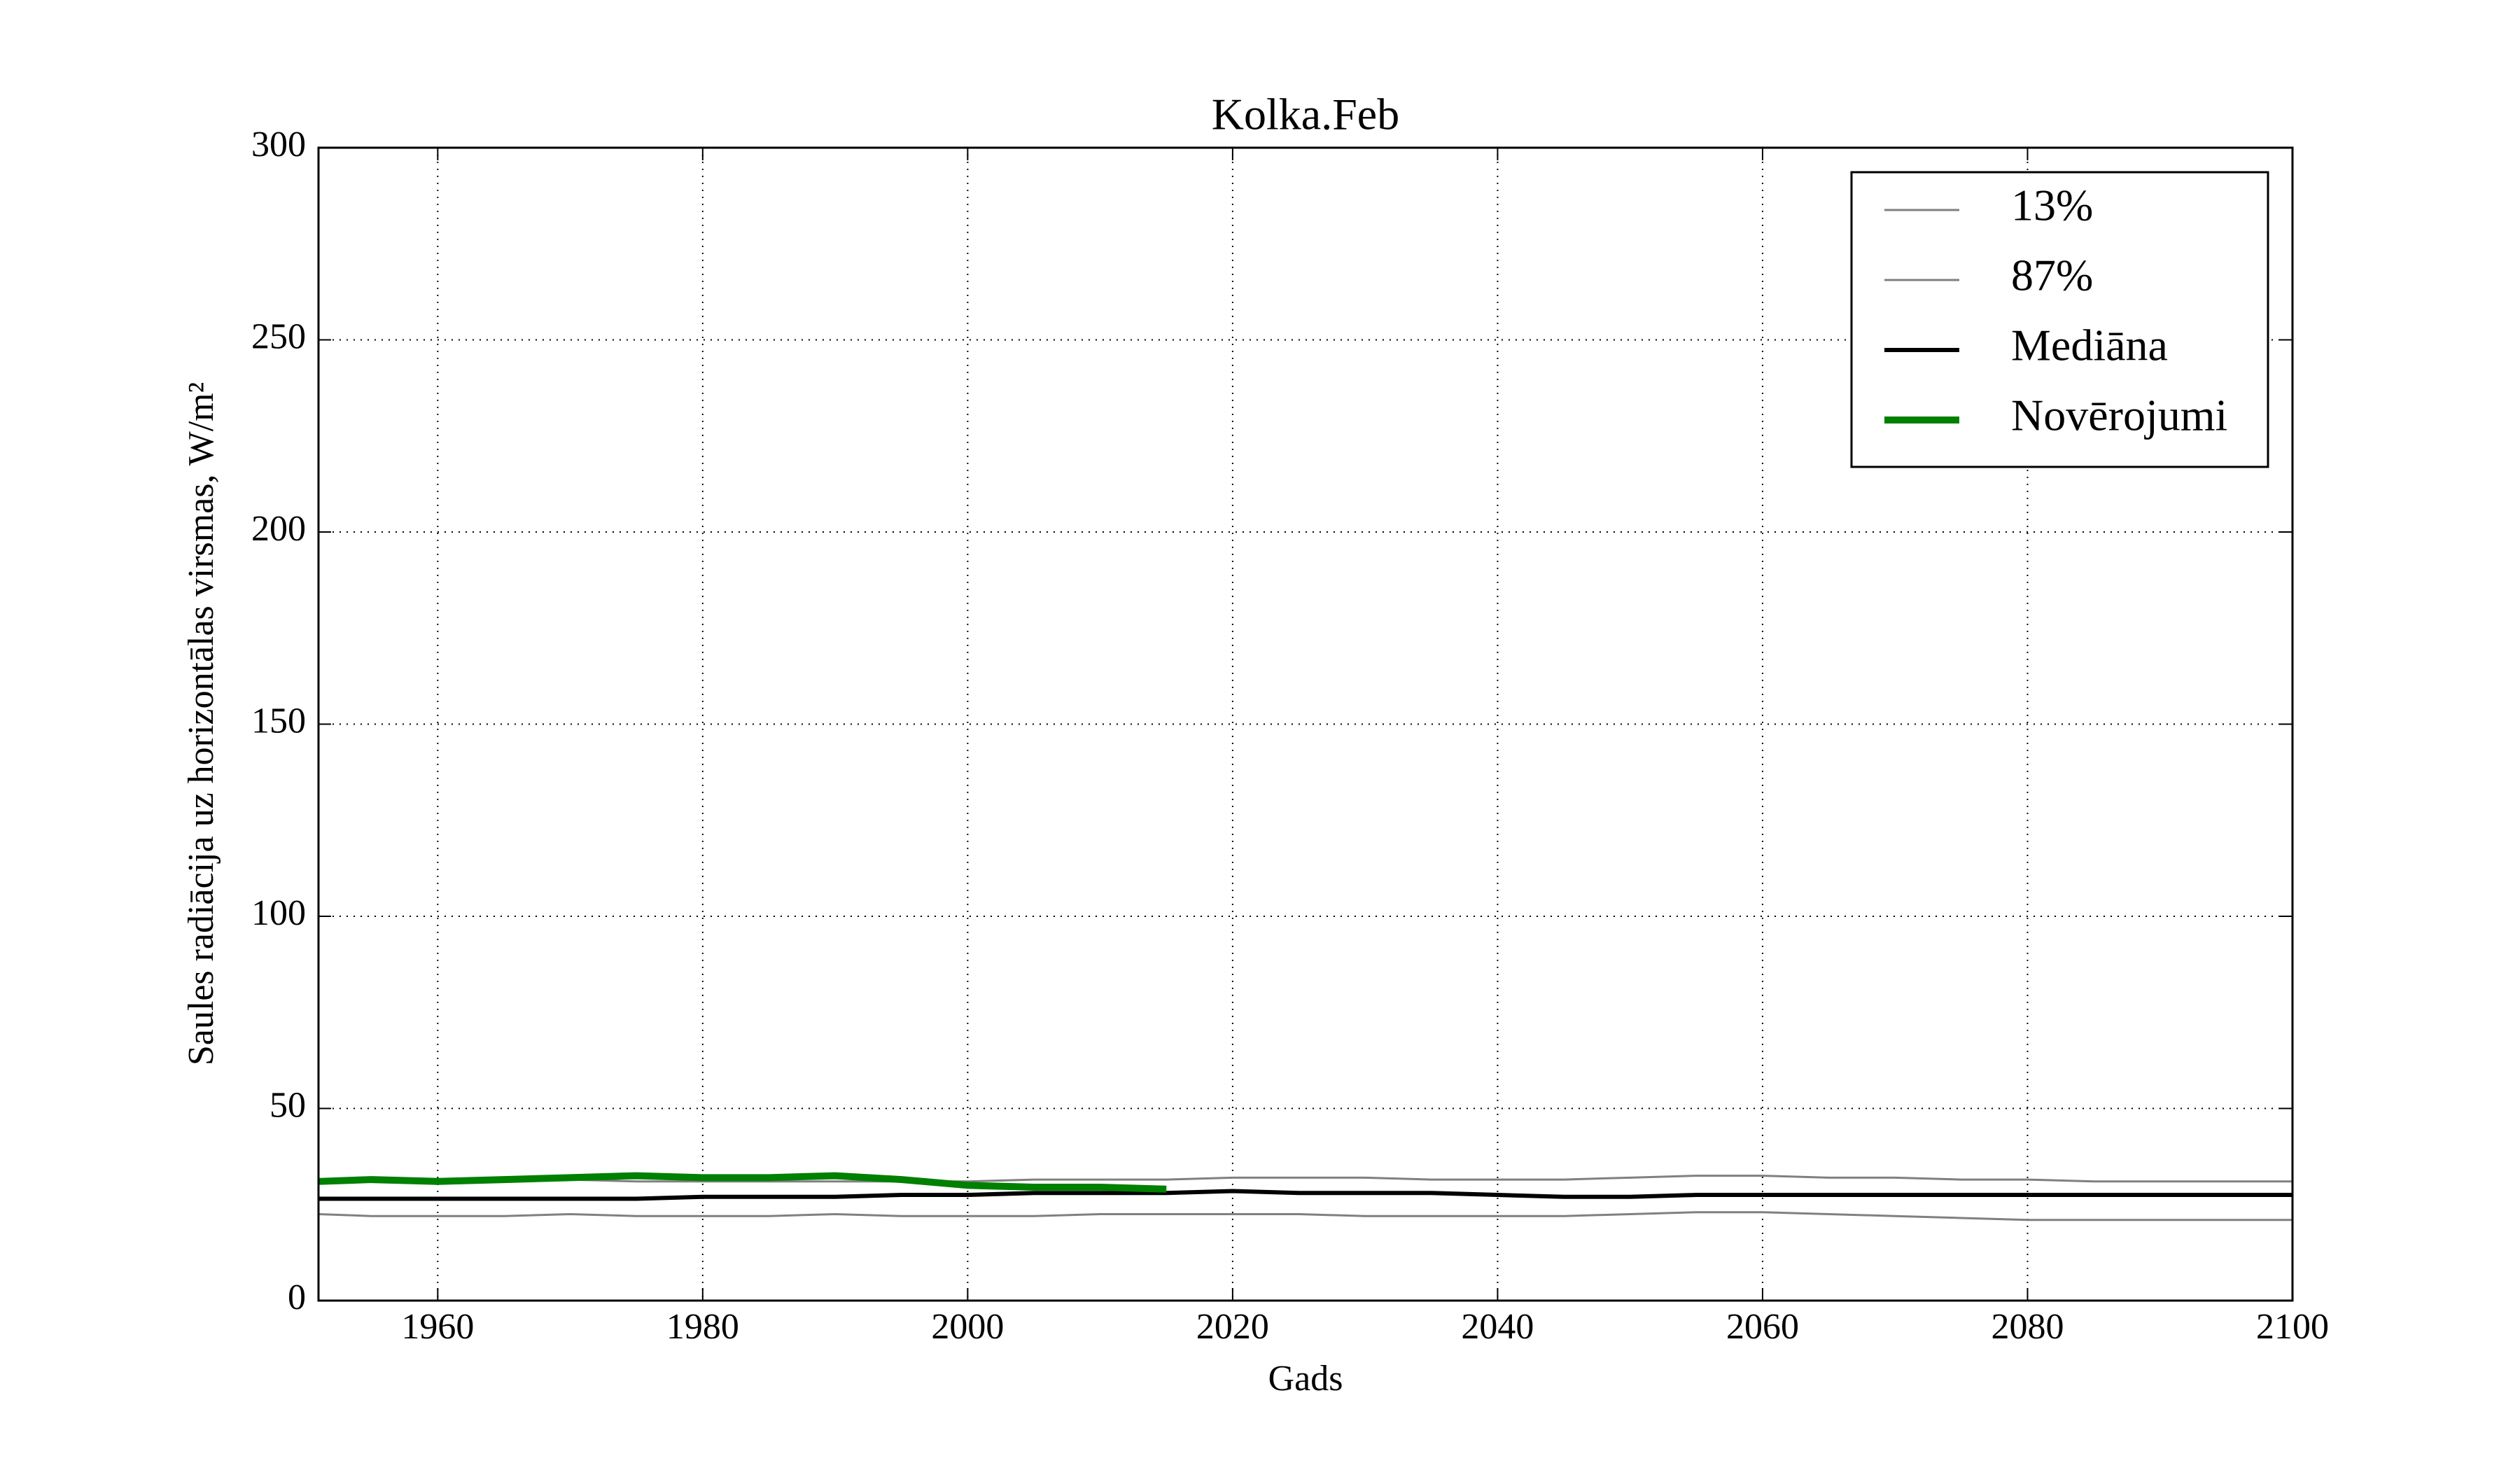  I want to click on x-tick-label: 2040, so click(1497, 1327).